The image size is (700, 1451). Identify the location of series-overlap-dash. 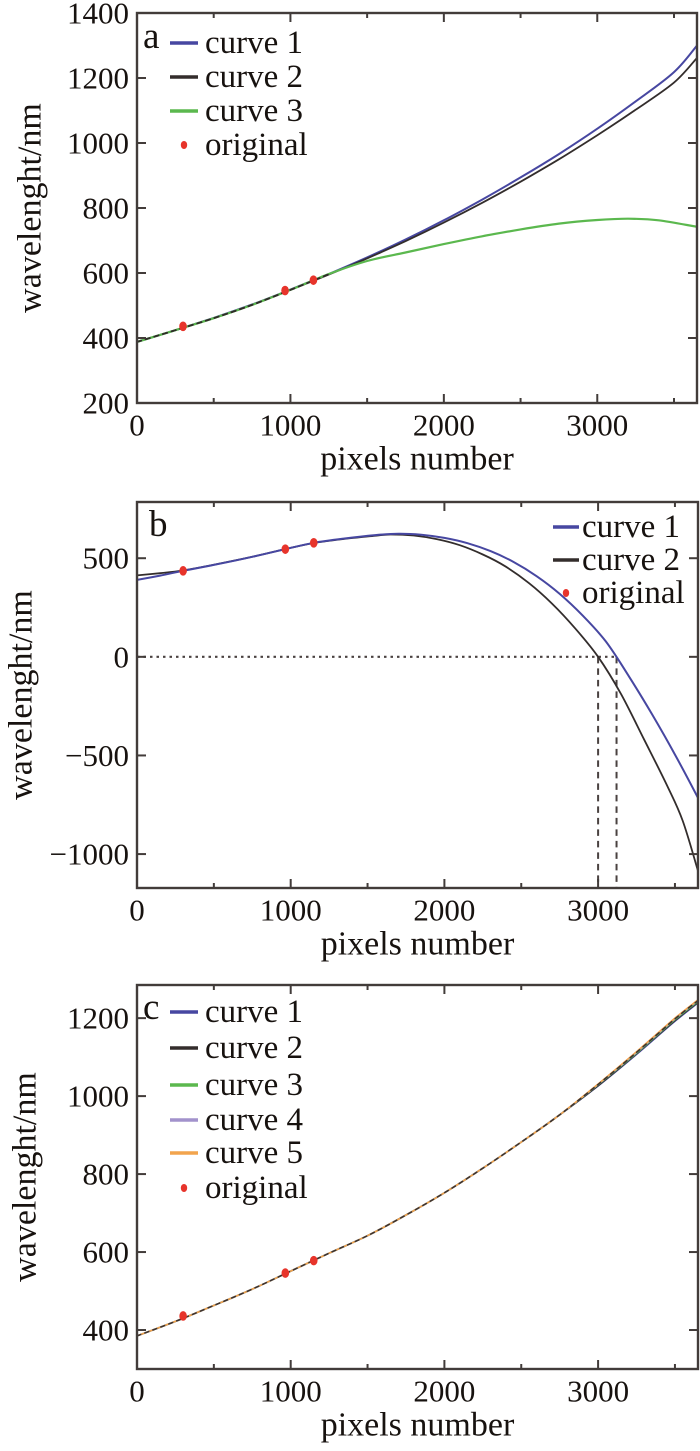
(234, 307).